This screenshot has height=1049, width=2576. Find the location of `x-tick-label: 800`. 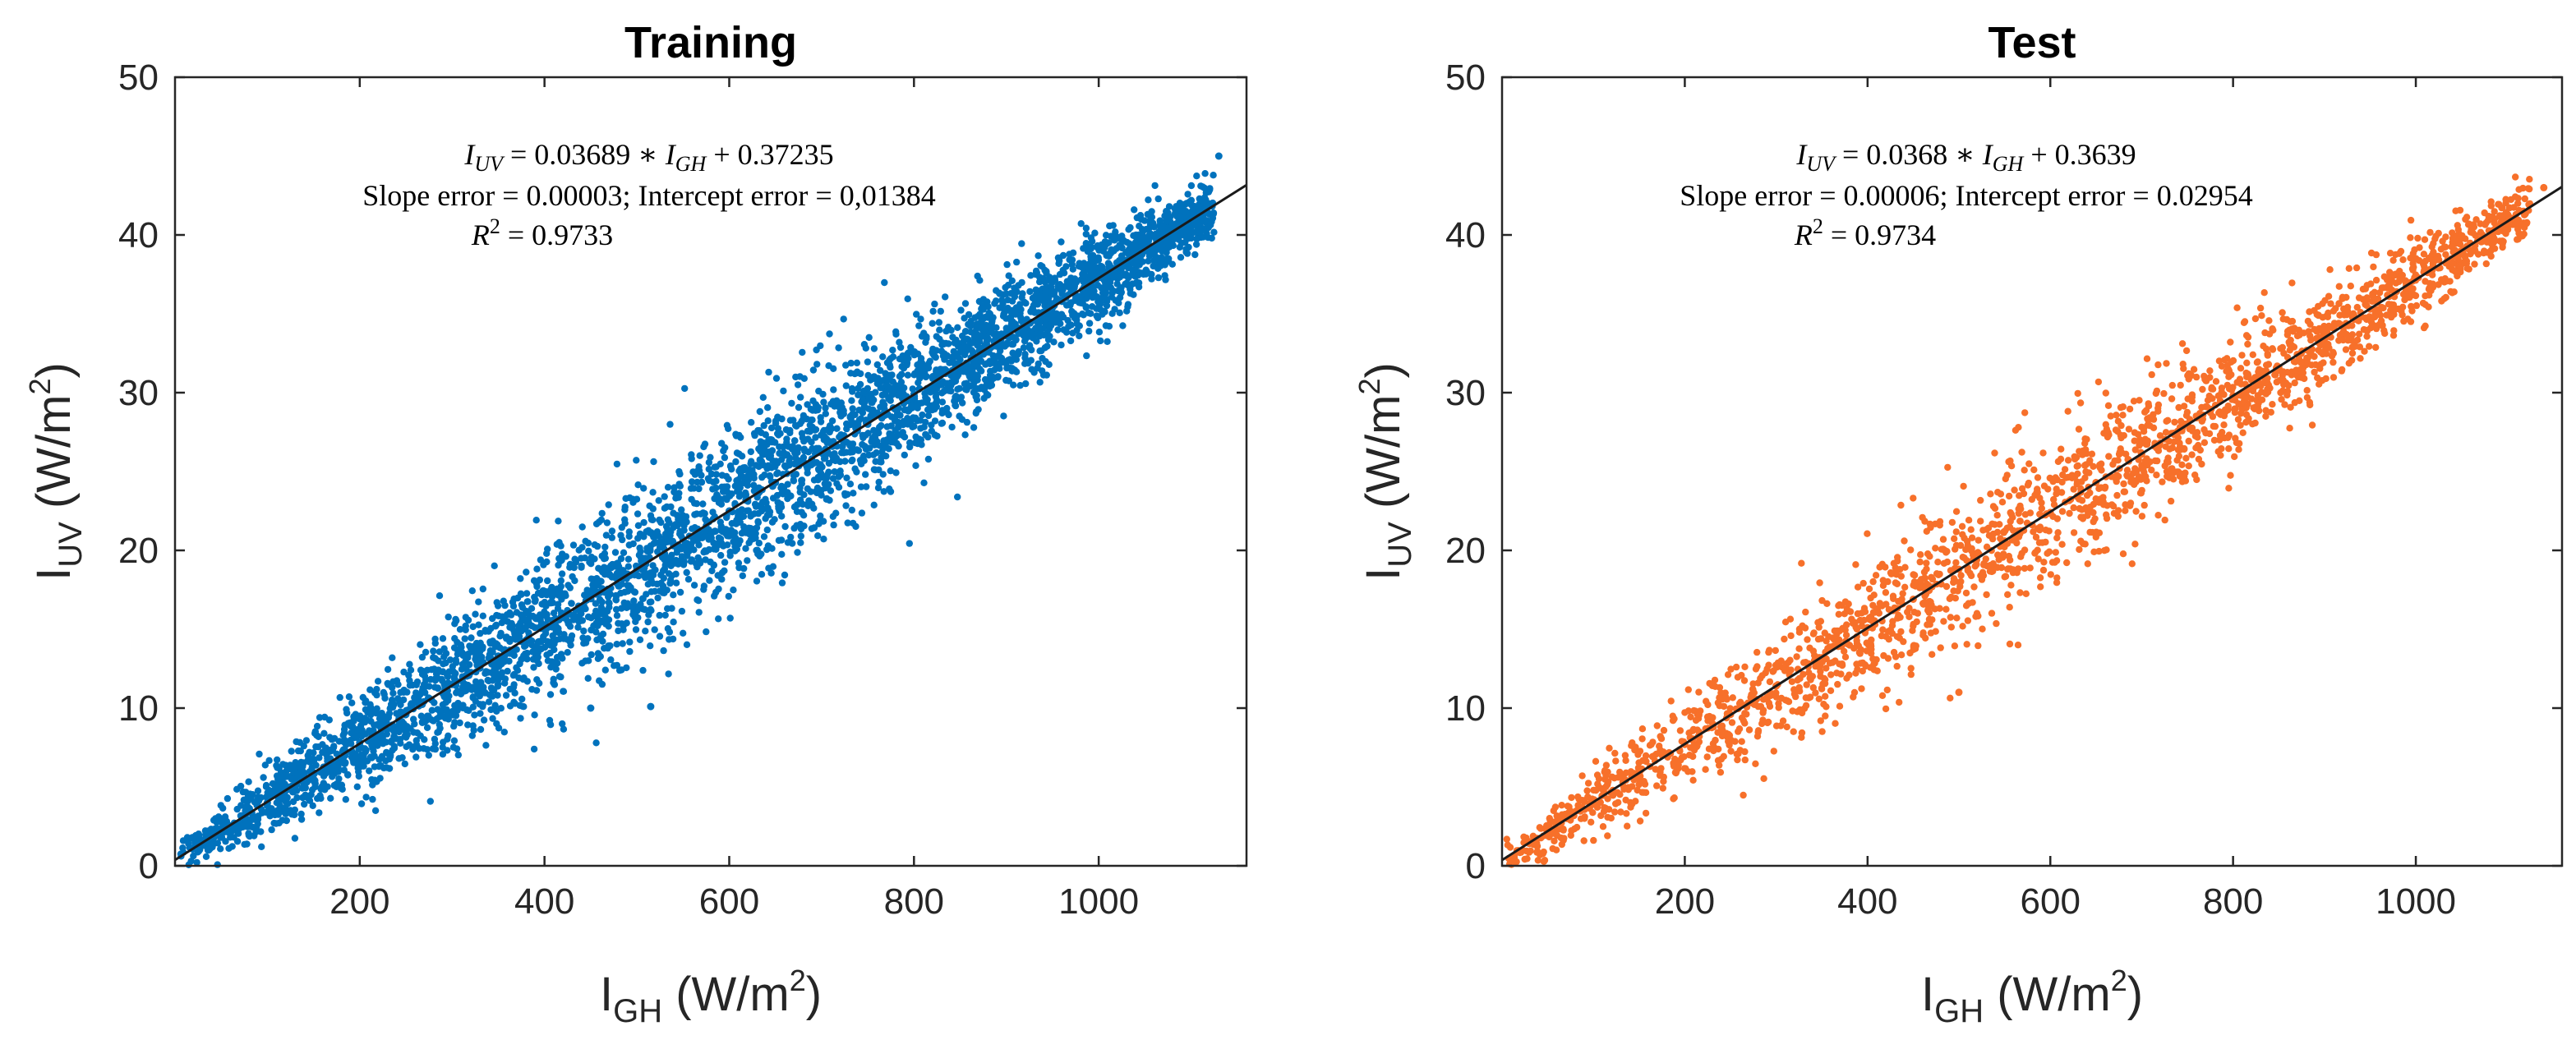

x-tick-label: 800 is located at coordinates (914, 901).